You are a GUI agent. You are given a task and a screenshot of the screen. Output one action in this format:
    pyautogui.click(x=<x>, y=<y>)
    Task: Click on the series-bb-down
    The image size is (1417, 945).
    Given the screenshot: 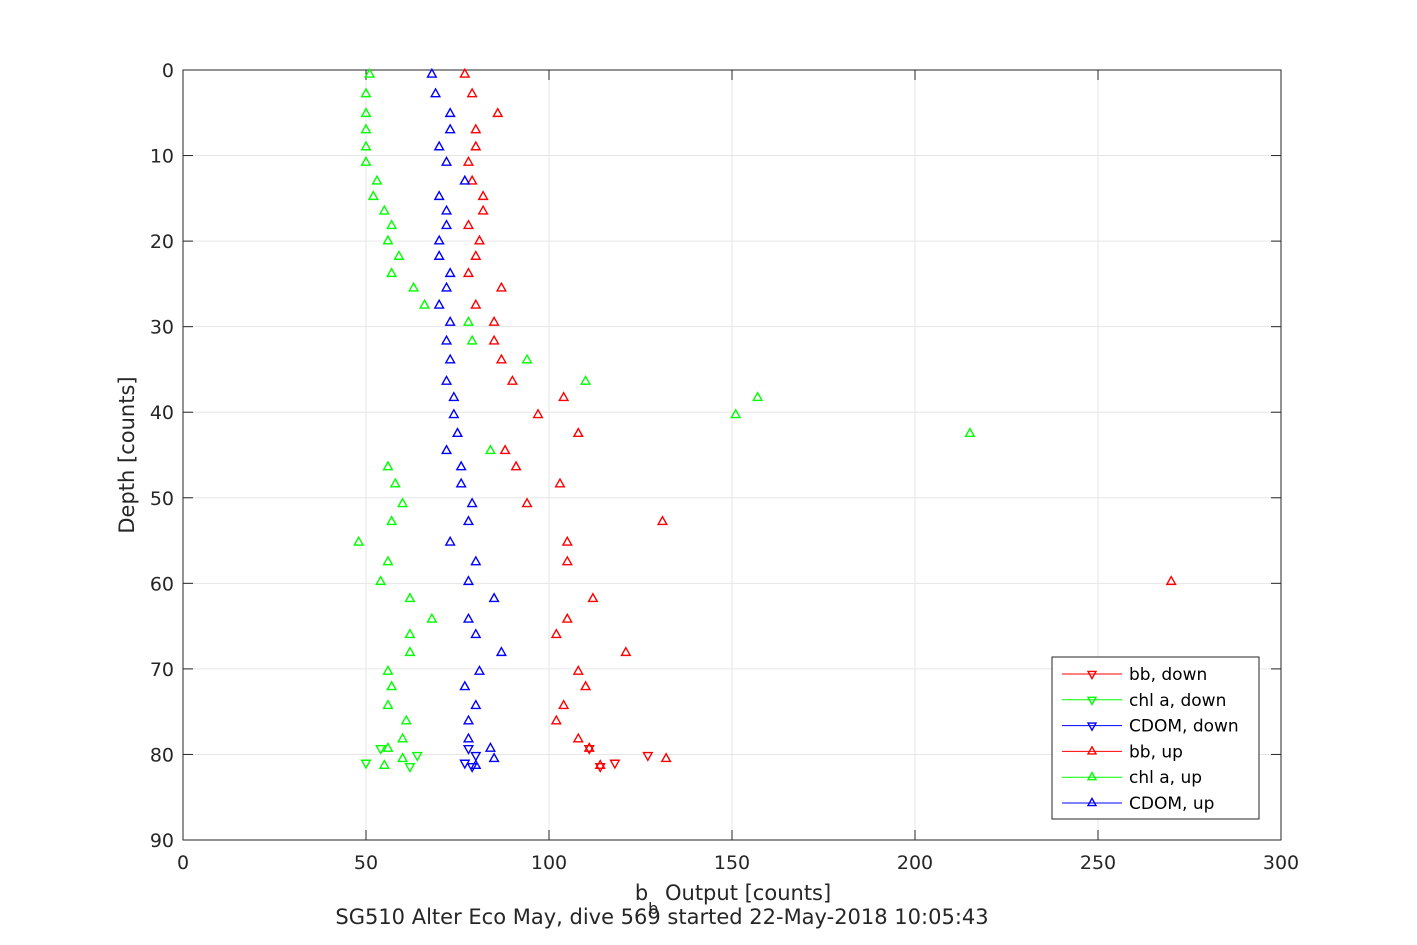 What is the action you would take?
    pyautogui.click(x=618, y=759)
    